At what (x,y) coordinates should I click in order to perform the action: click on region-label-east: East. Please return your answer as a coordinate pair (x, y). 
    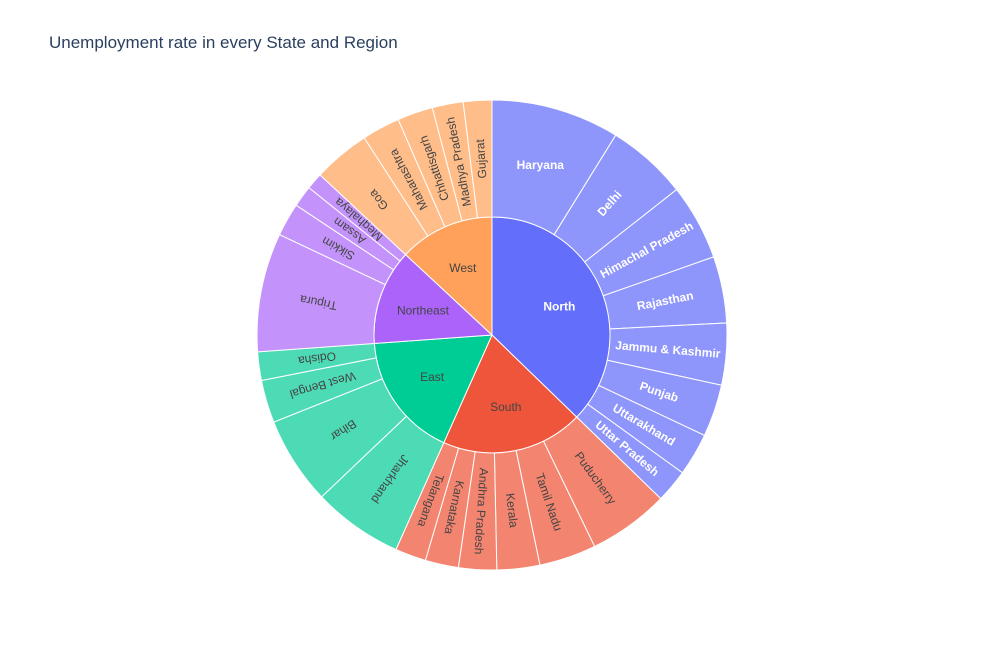
    Looking at the image, I should click on (432, 377).